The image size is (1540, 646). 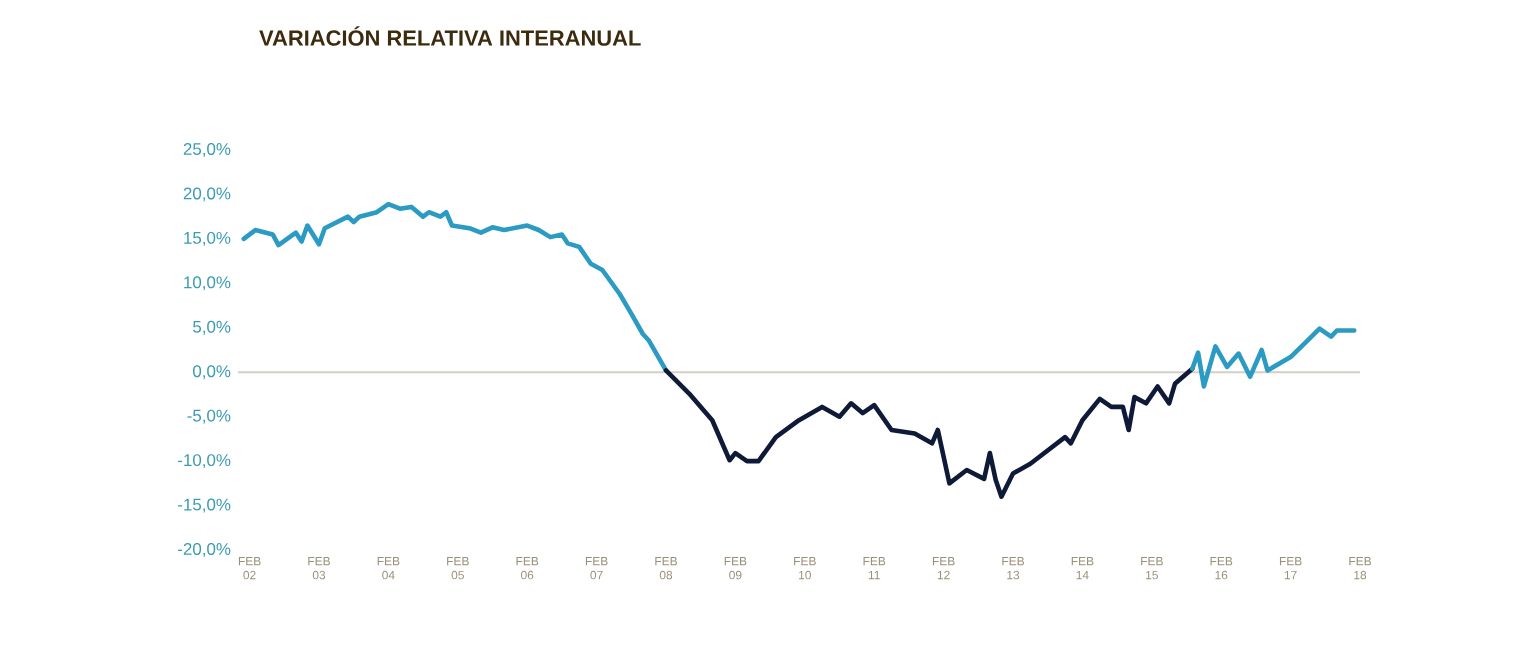 I want to click on y-tick-label: -20,0%, so click(x=204, y=550).